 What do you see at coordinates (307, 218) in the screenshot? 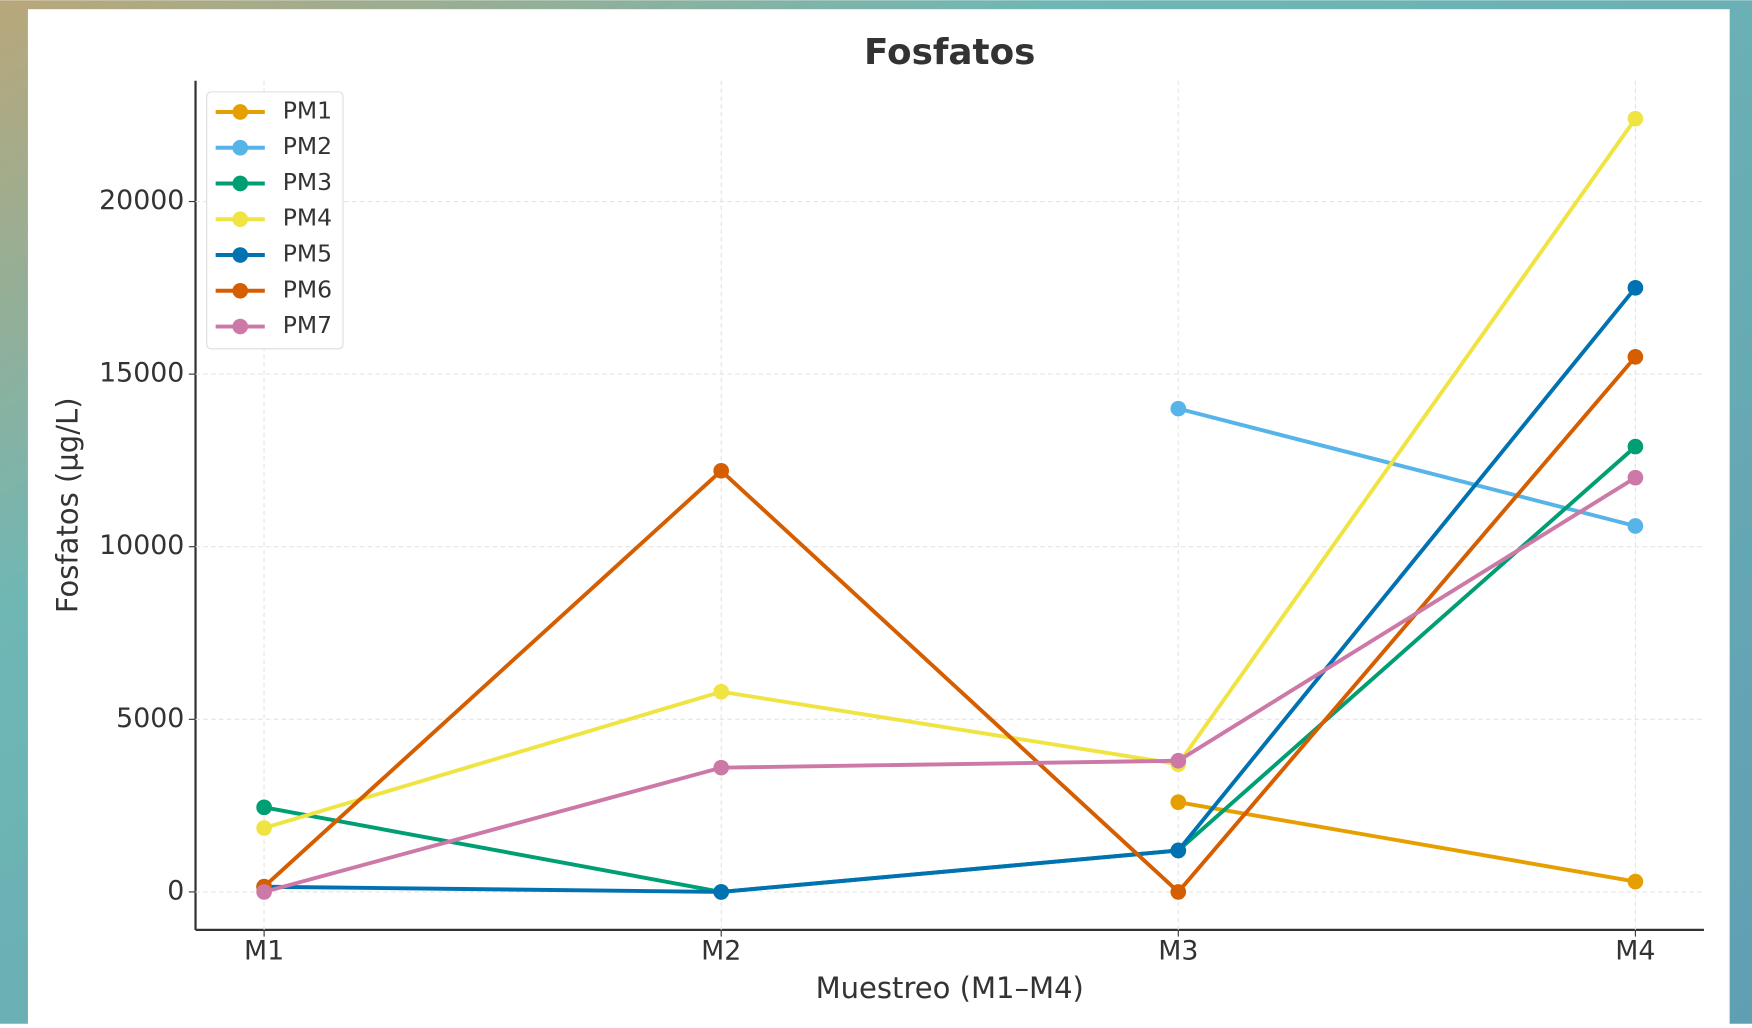
I see `legend-label: PM4` at bounding box center [307, 218].